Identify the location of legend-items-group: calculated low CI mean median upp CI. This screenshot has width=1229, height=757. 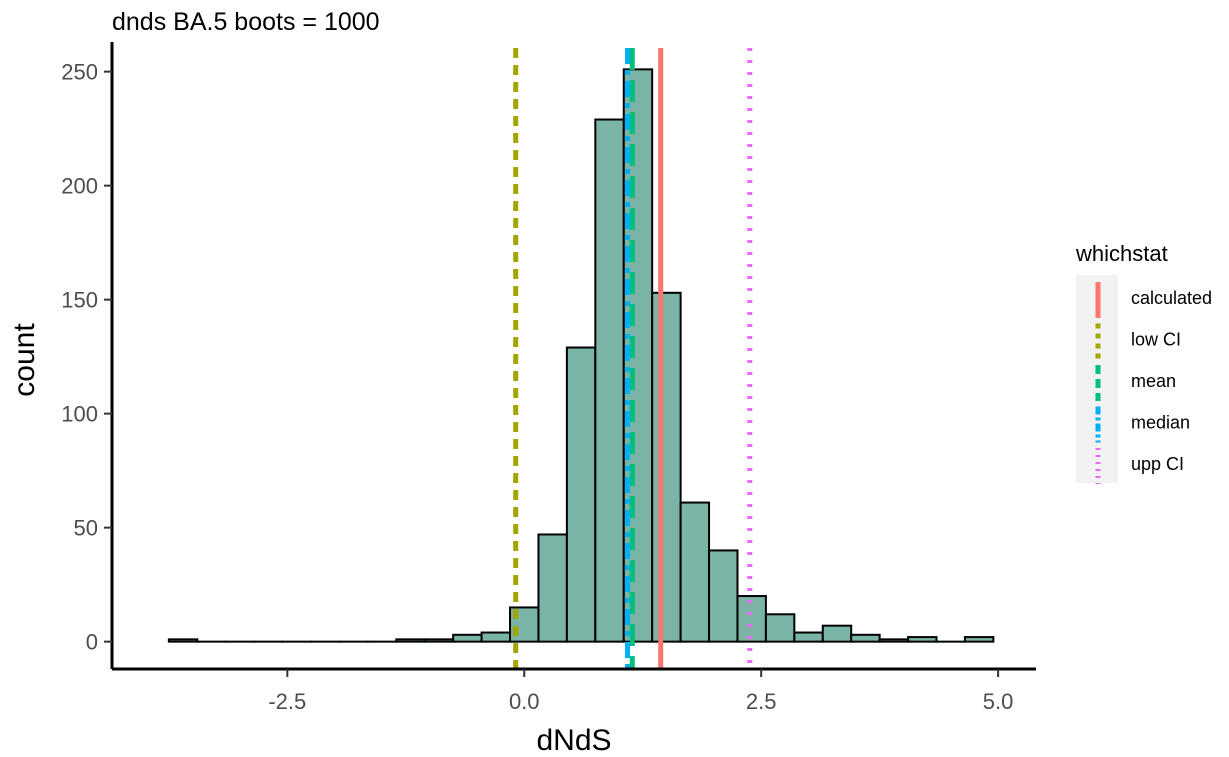
(1153, 383).